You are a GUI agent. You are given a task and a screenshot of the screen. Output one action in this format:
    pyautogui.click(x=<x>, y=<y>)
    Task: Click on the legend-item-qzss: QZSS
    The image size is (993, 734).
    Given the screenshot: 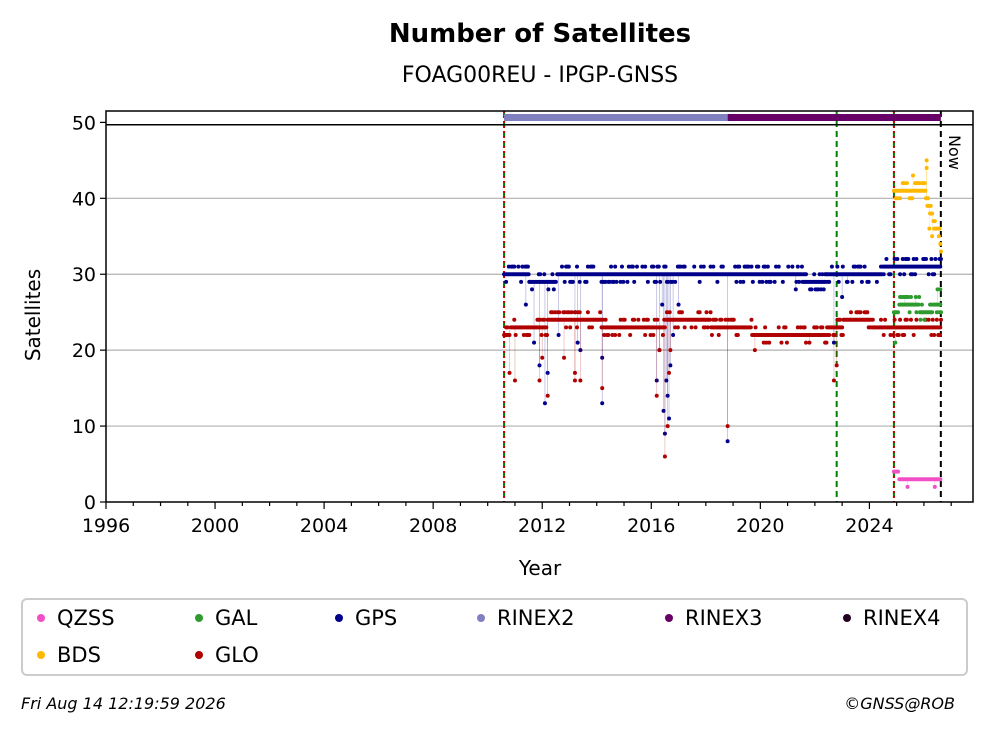 What is the action you would take?
    pyautogui.click(x=76, y=618)
    